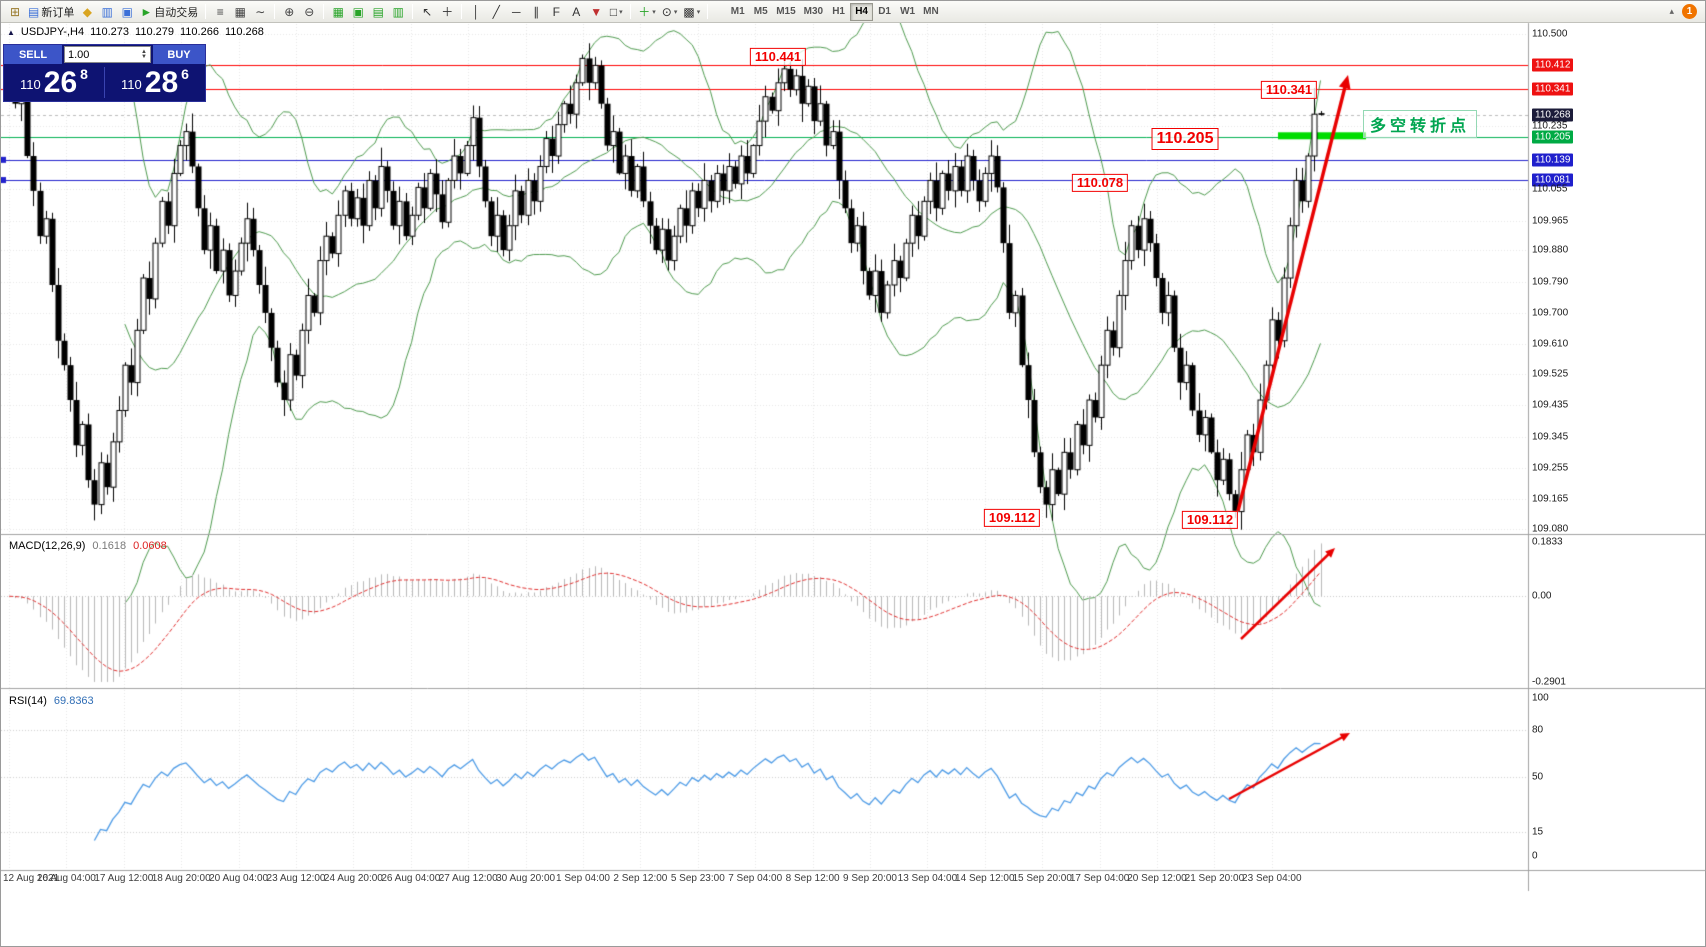  What do you see at coordinates (616, 12) in the screenshot?
I see `shapes-dropdown: □ ▾` at bounding box center [616, 12].